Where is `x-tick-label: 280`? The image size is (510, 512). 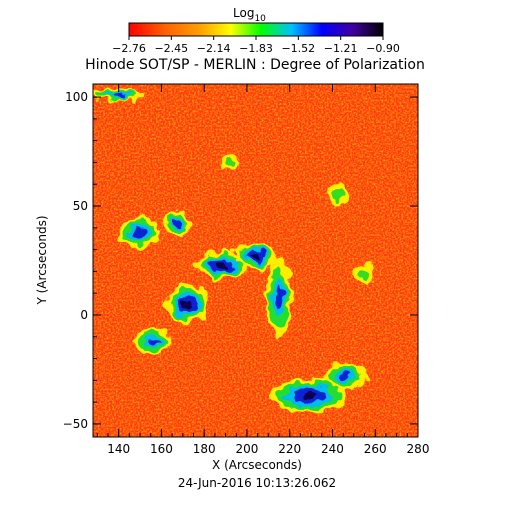 x-tick-label: 280 is located at coordinates (418, 449).